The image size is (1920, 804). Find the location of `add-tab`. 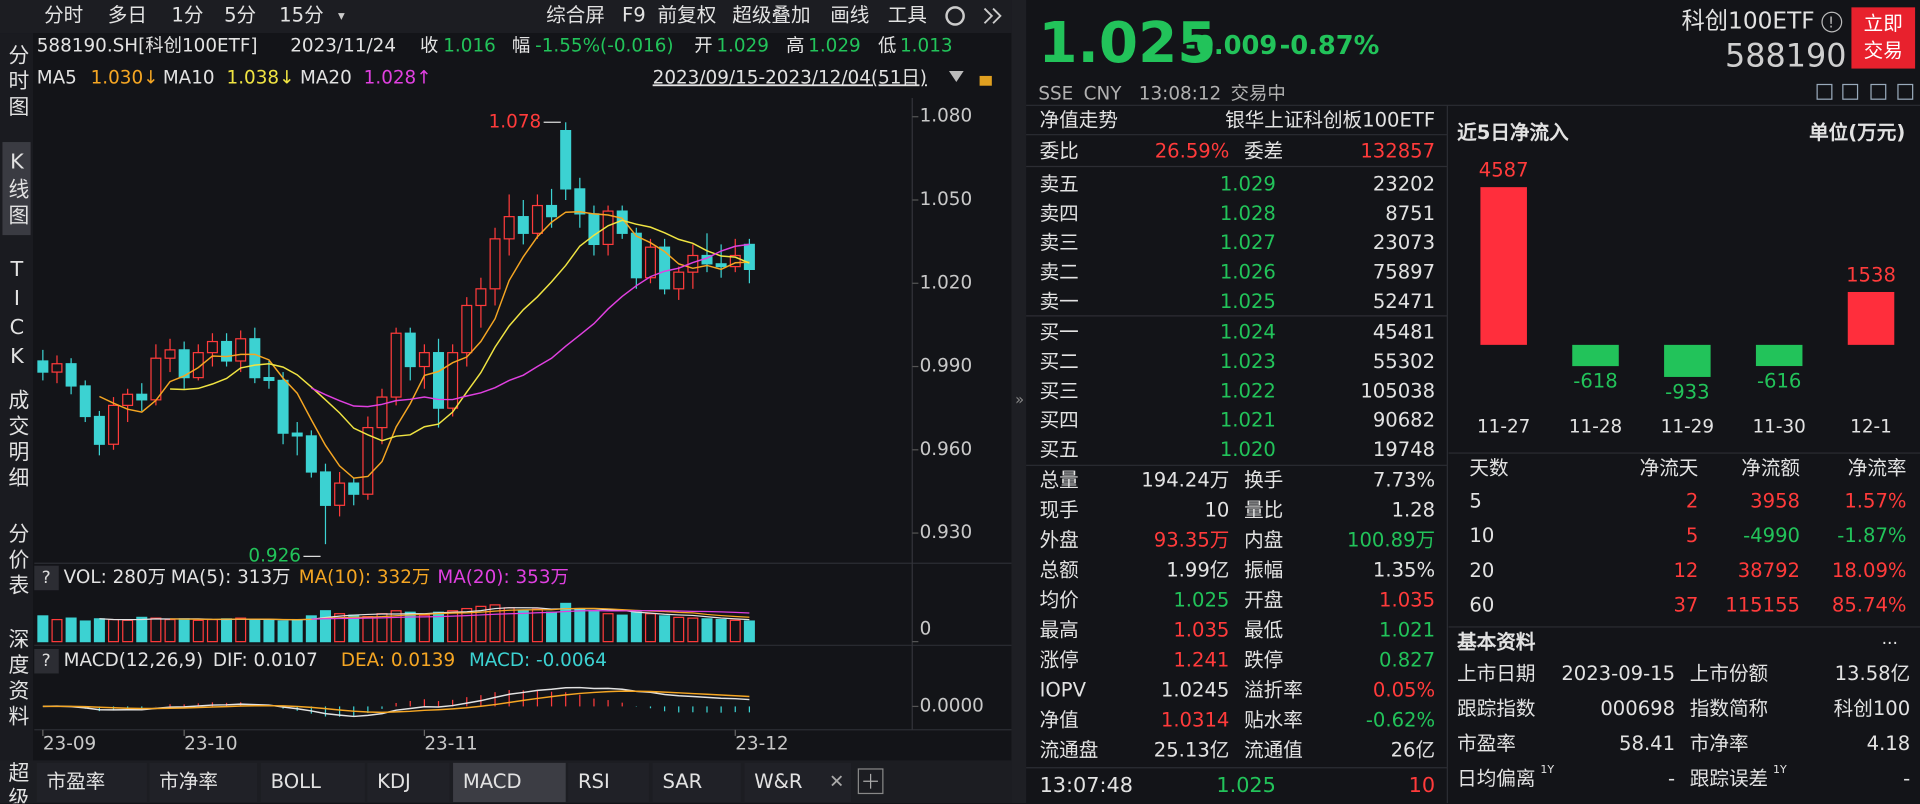

add-tab is located at coordinates (870, 781).